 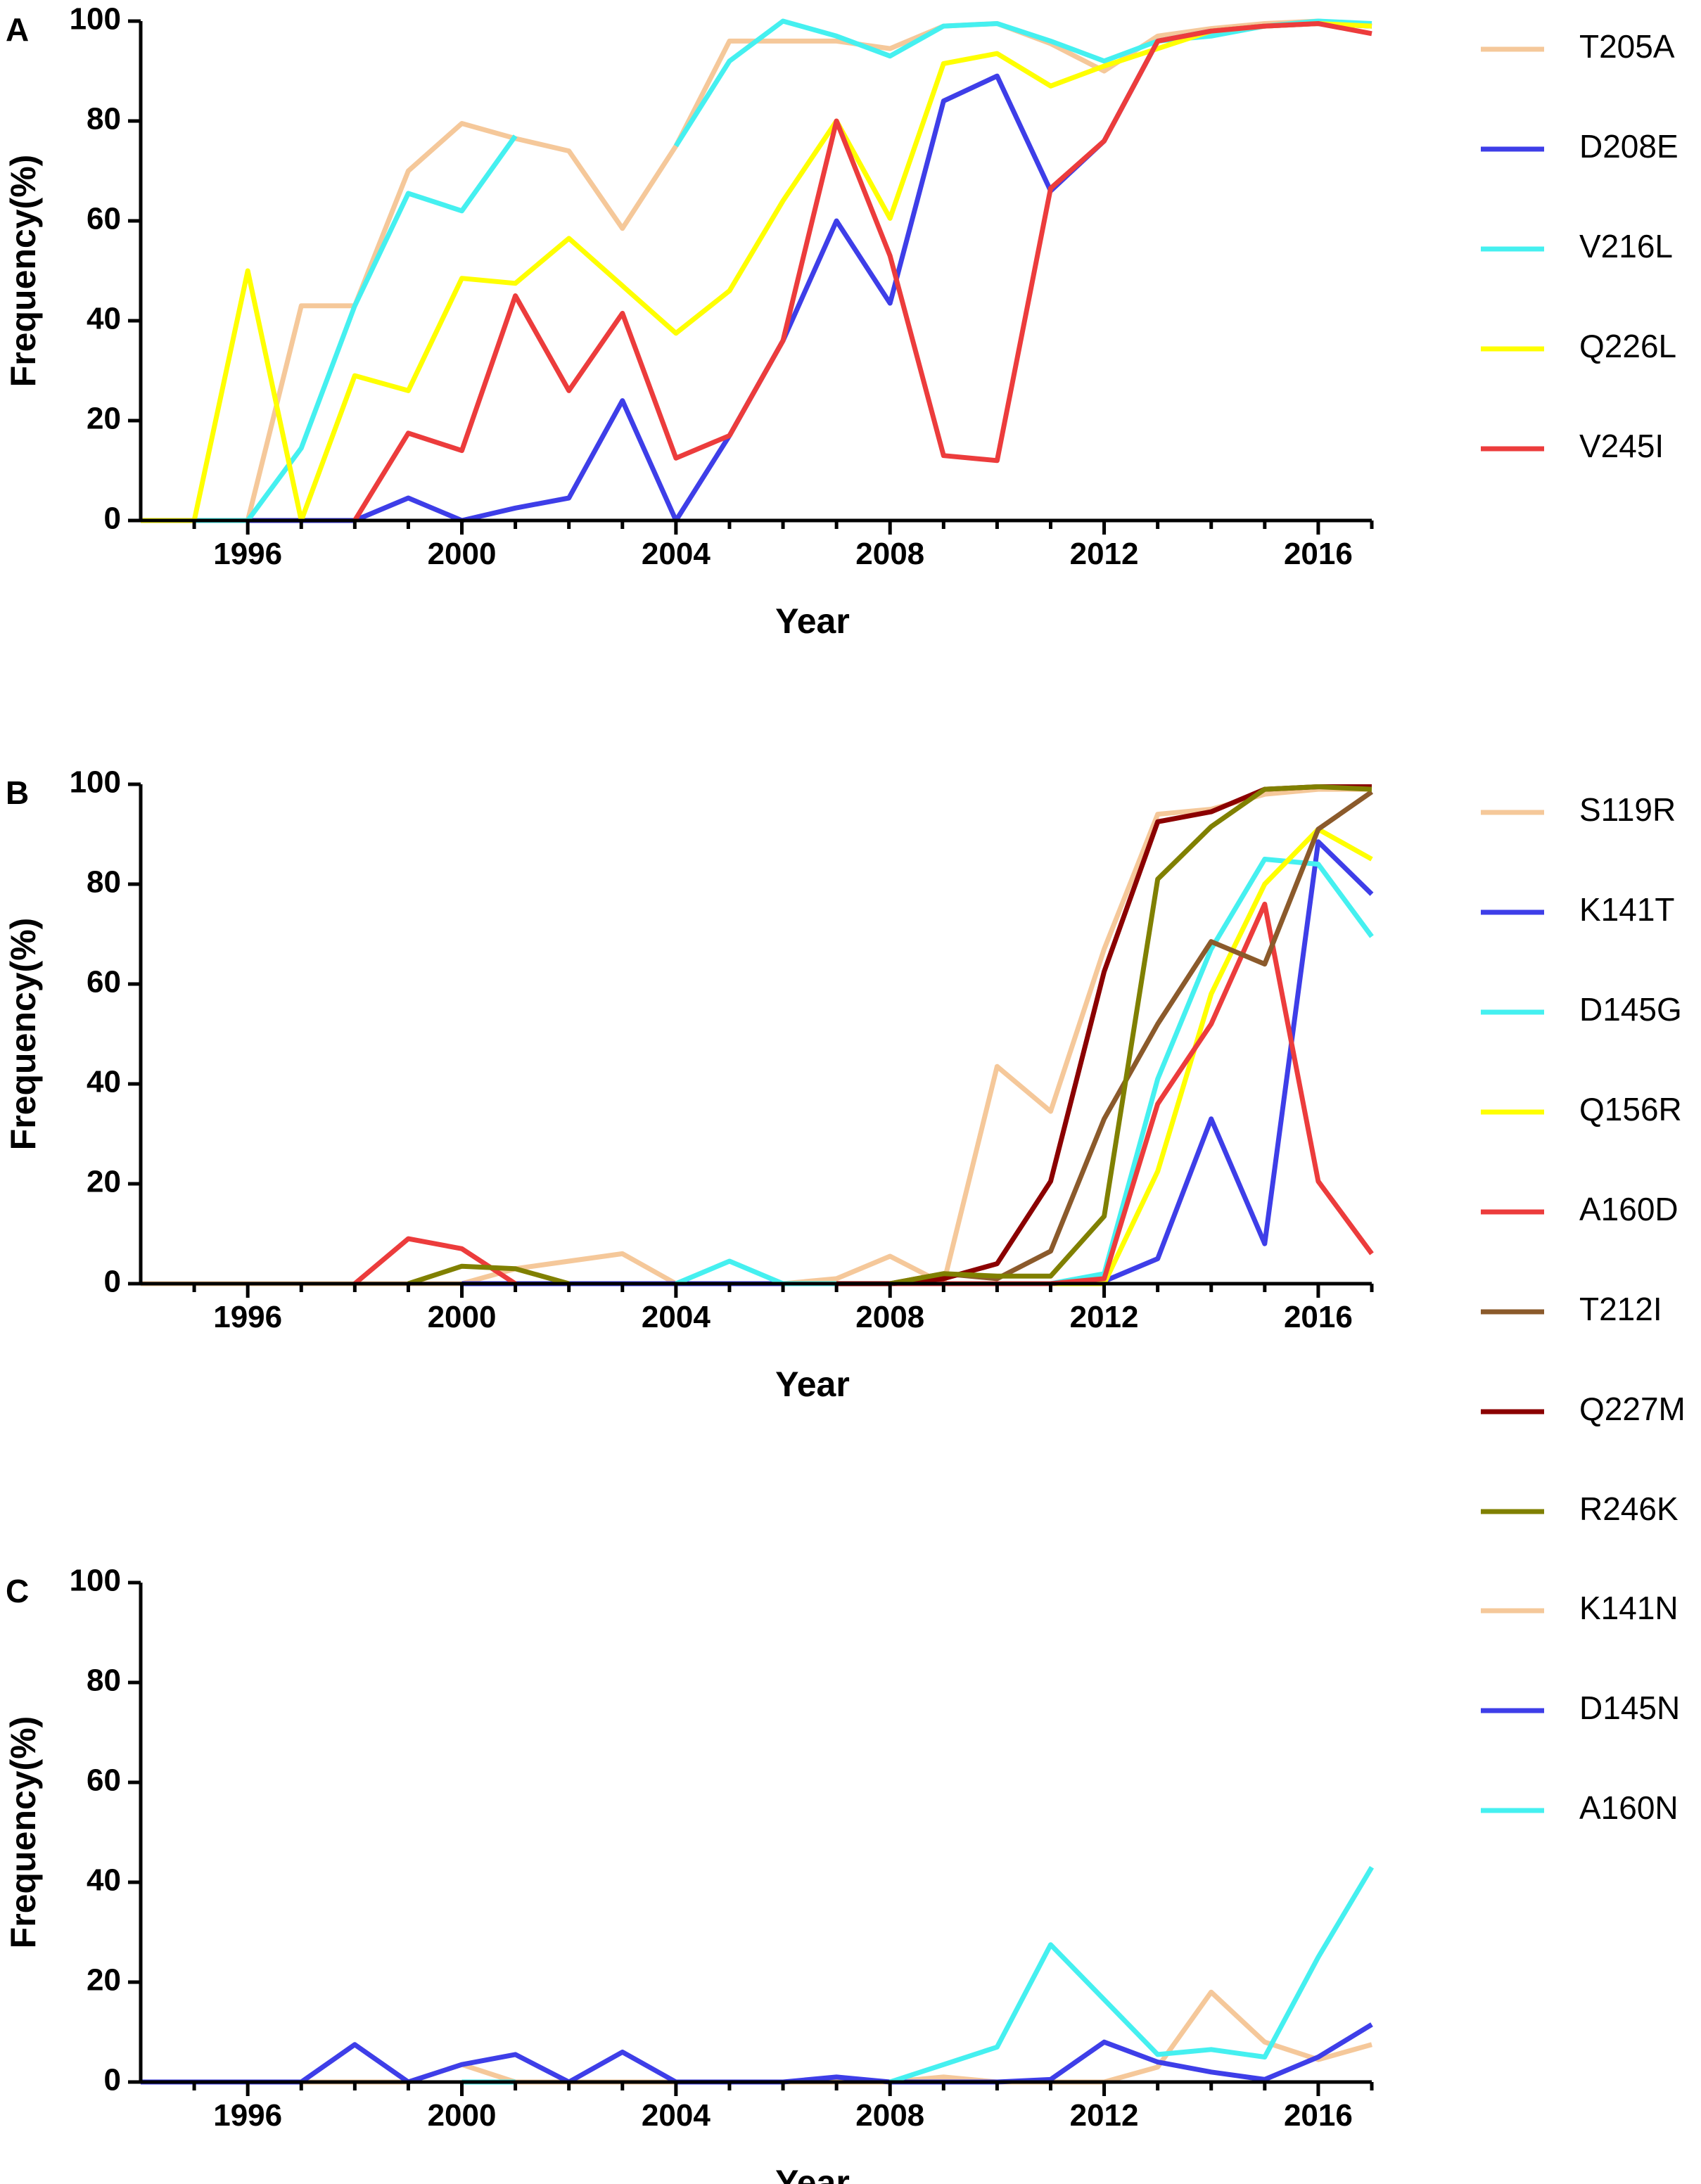 I want to click on legend-label-q227m: Q227M, so click(x=1632, y=1409).